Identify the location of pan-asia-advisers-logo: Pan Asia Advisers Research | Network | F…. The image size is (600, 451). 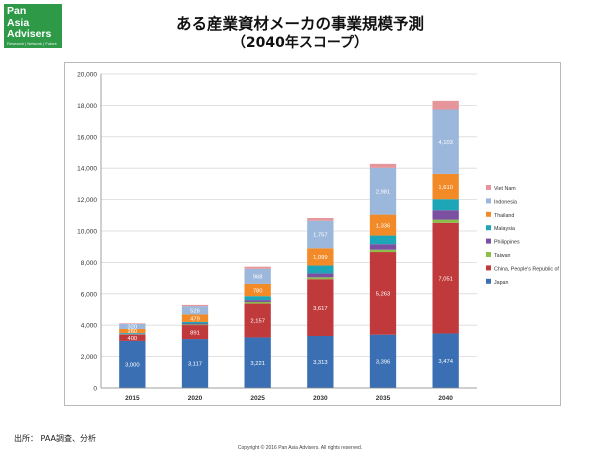
(33, 26).